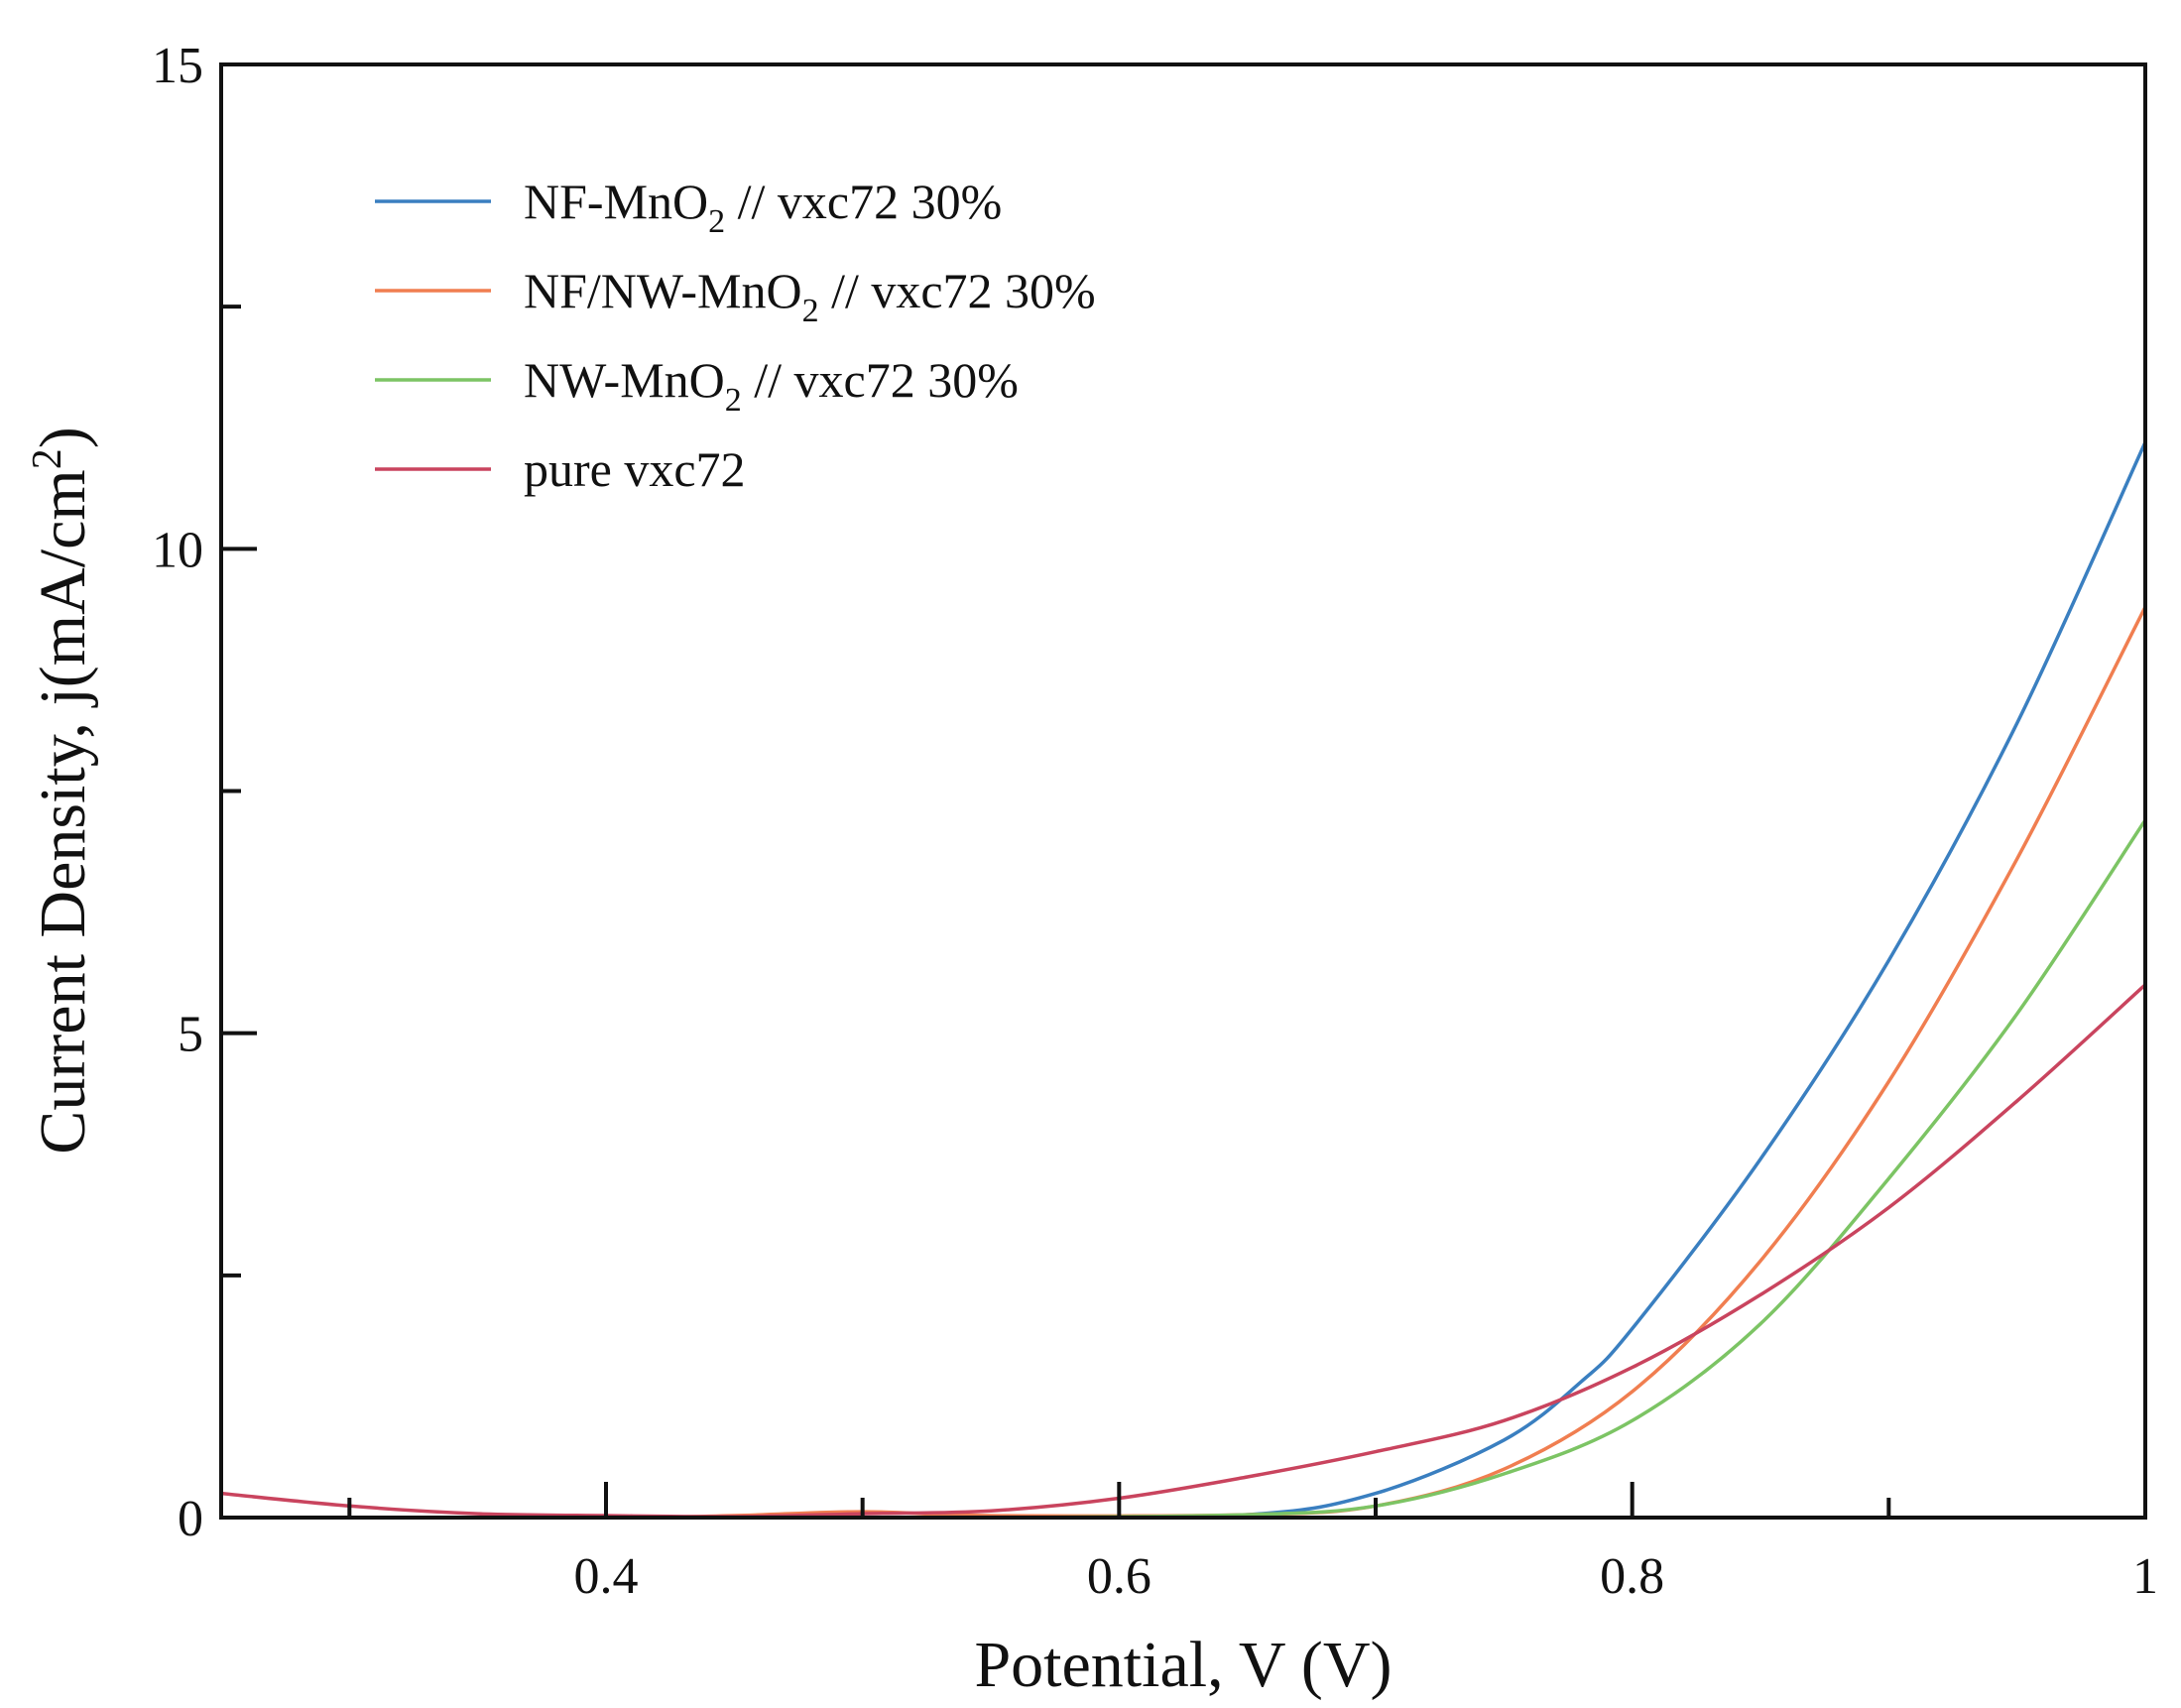  Describe the element at coordinates (606, 1576) in the screenshot. I see `x-tick-label: 0.4` at that location.